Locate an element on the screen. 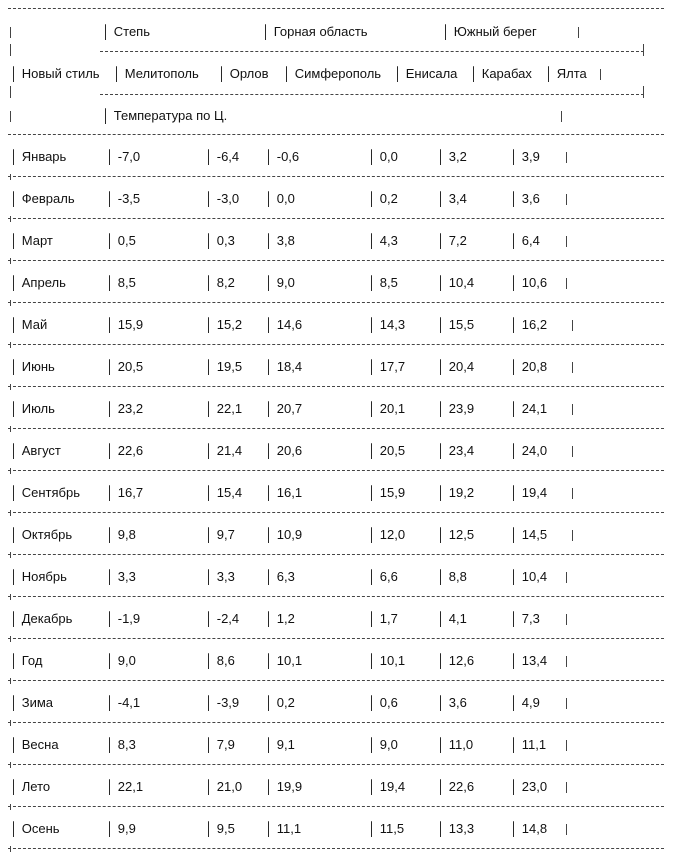 The width and height of the screenshot is (675, 862). value-cell: │ 19,2 is located at coordinates (456, 492).